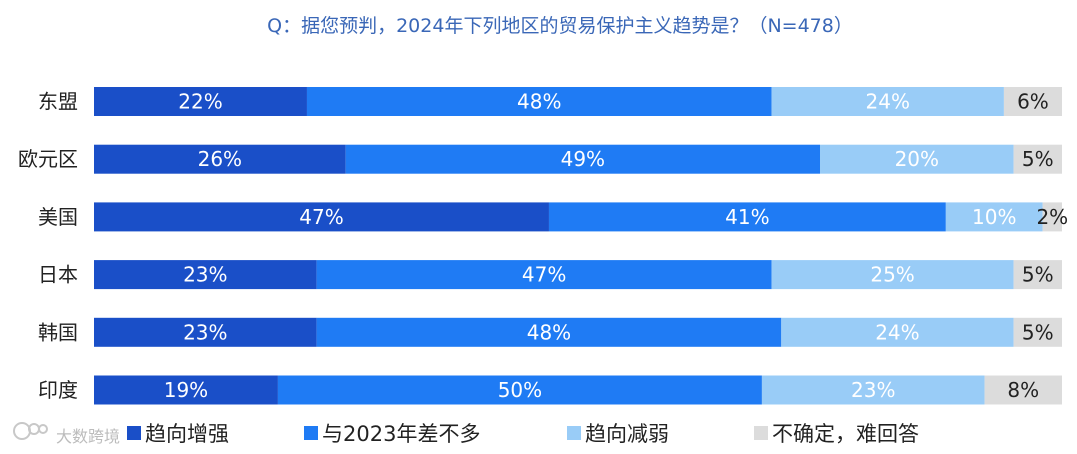 This screenshot has width=1077, height=454. I want to click on bar-row: 欧元区 26% 49% 20% 5%, so click(540, 159).